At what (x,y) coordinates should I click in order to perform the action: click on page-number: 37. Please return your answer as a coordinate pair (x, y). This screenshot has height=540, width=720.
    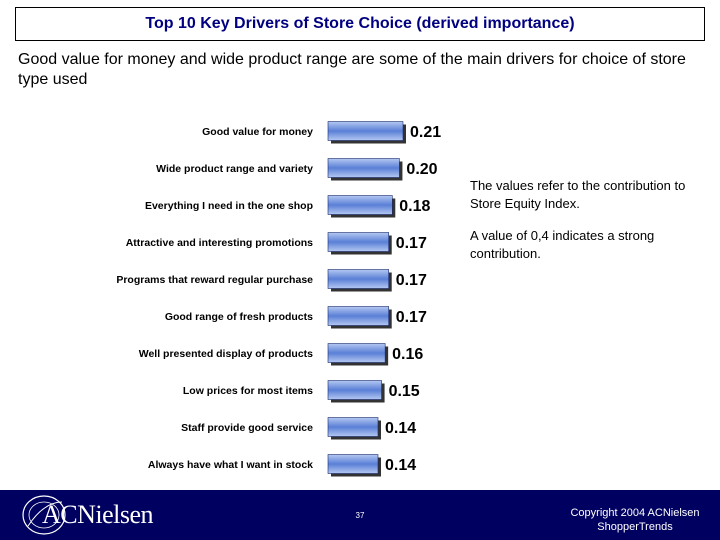
    Looking at the image, I should click on (360, 515).